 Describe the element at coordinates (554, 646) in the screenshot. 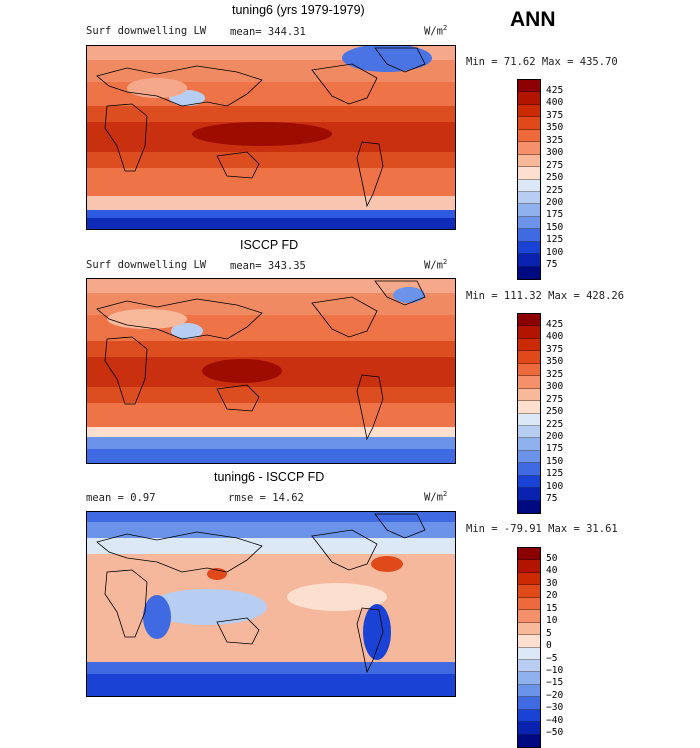

I see `panel3-colorbar-labels: 50 40 30 20 15 10 5 0 −5 −10 −15 −20 −30 −40 −50` at that location.